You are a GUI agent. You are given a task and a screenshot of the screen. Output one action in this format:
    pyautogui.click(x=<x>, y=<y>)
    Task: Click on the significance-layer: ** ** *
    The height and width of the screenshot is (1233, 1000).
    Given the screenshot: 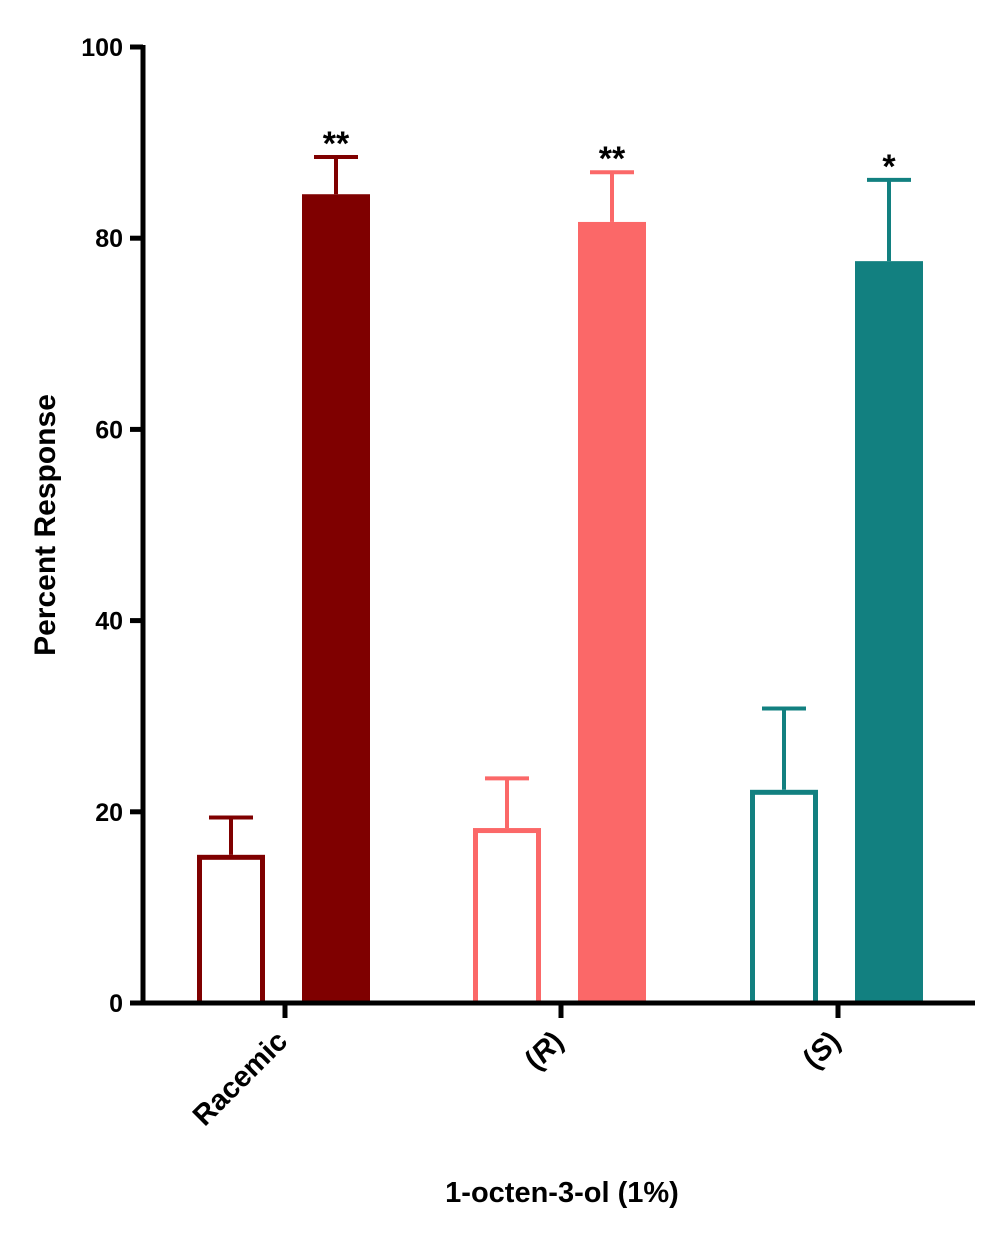 What is the action you would take?
    pyautogui.click(x=610, y=155)
    